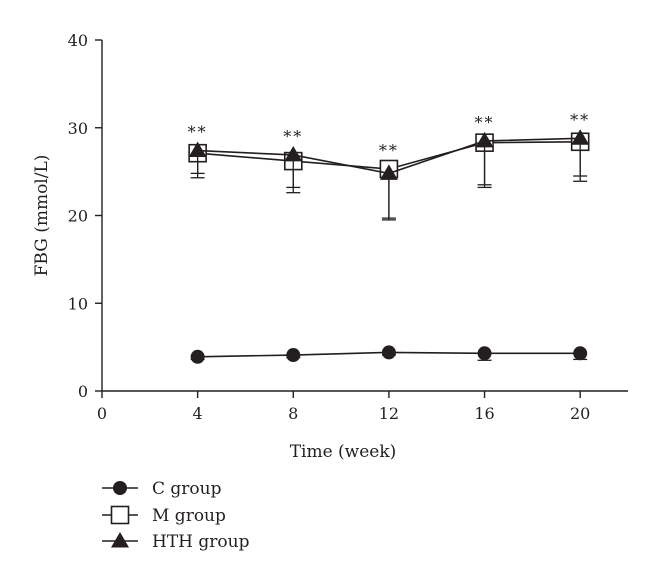  What do you see at coordinates (78, 40) in the screenshot?
I see `y-tick-label: 40` at bounding box center [78, 40].